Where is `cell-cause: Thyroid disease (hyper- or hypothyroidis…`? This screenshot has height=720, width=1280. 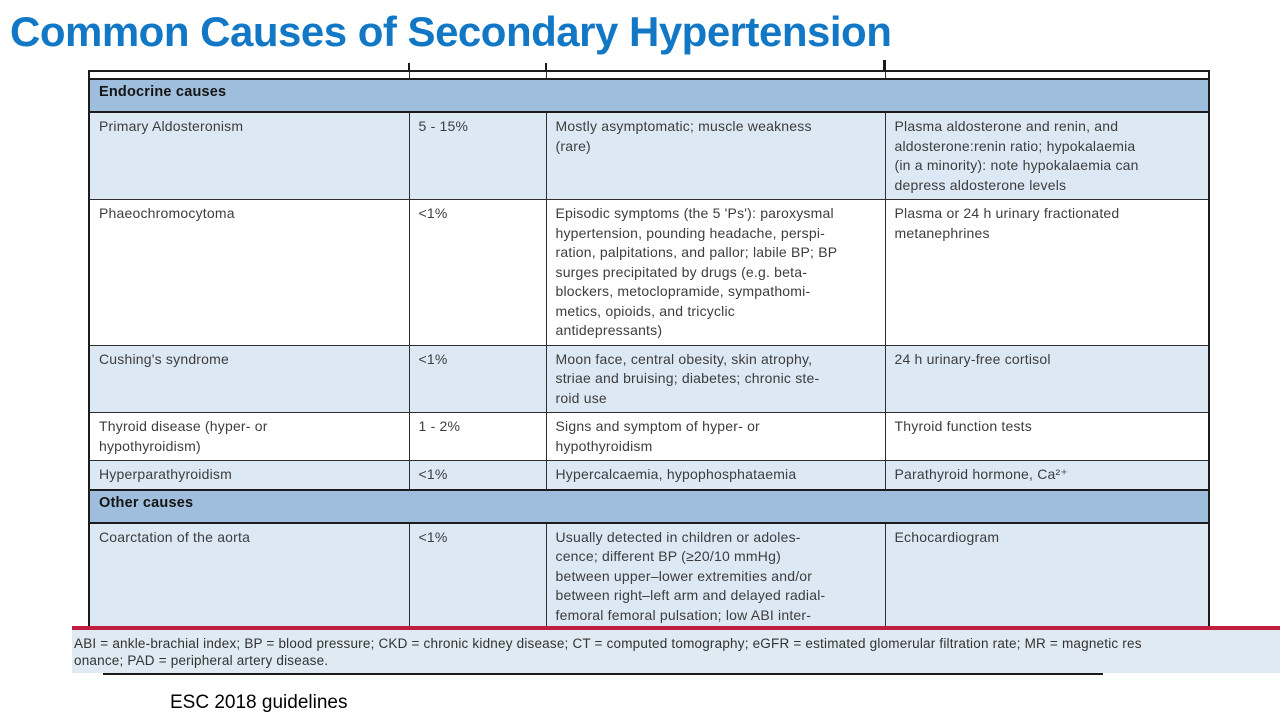
cell-cause: Thyroid disease (hyper- or hypothyroidis… is located at coordinates (249, 436).